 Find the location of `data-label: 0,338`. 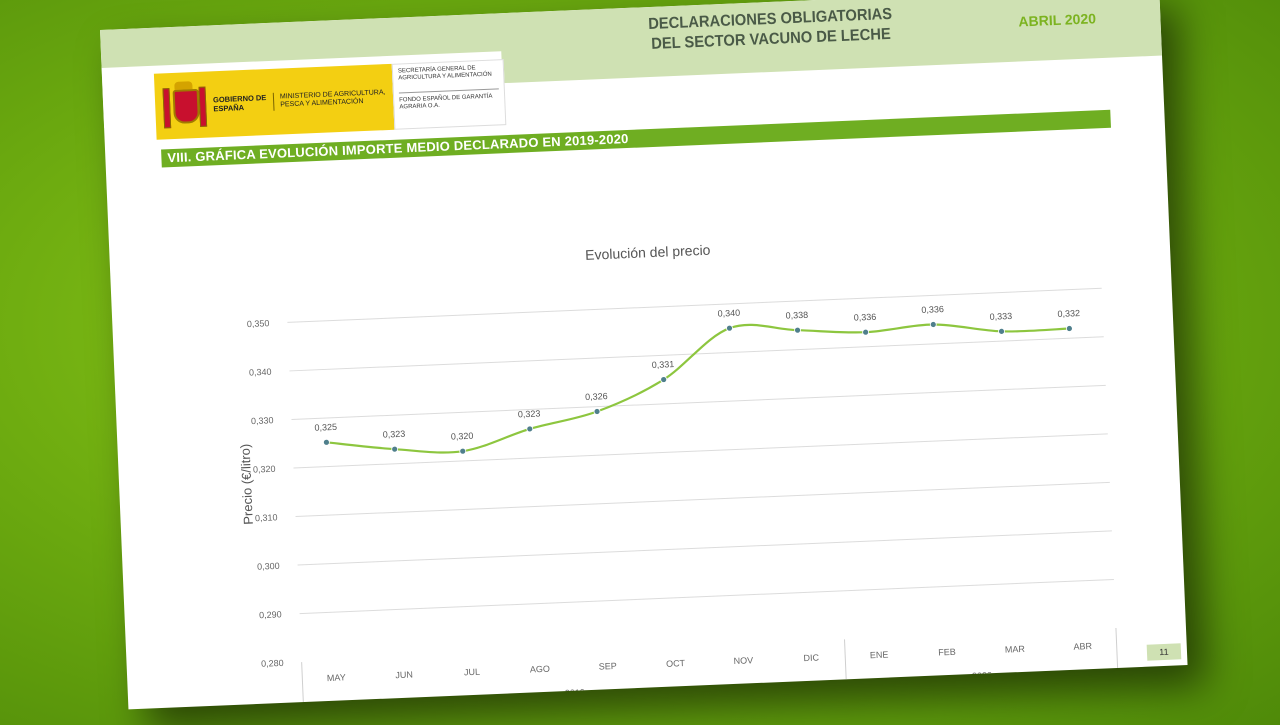

data-label: 0,338 is located at coordinates (796, 315).